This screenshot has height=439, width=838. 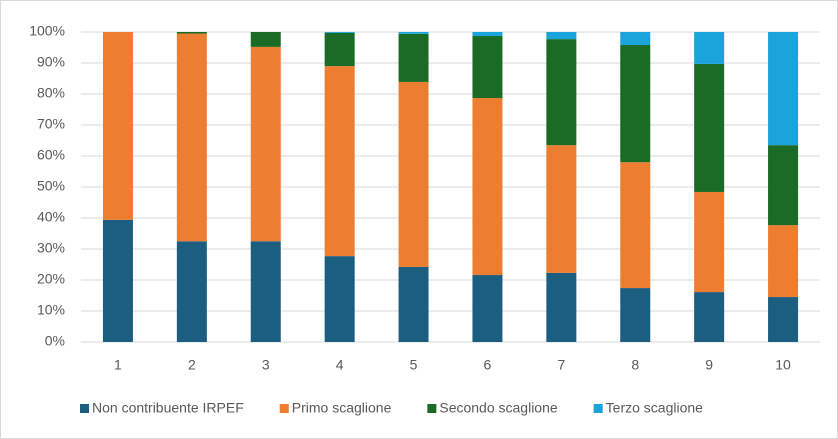 What do you see at coordinates (55, 341) in the screenshot?
I see `y-tick-label: 0%` at bounding box center [55, 341].